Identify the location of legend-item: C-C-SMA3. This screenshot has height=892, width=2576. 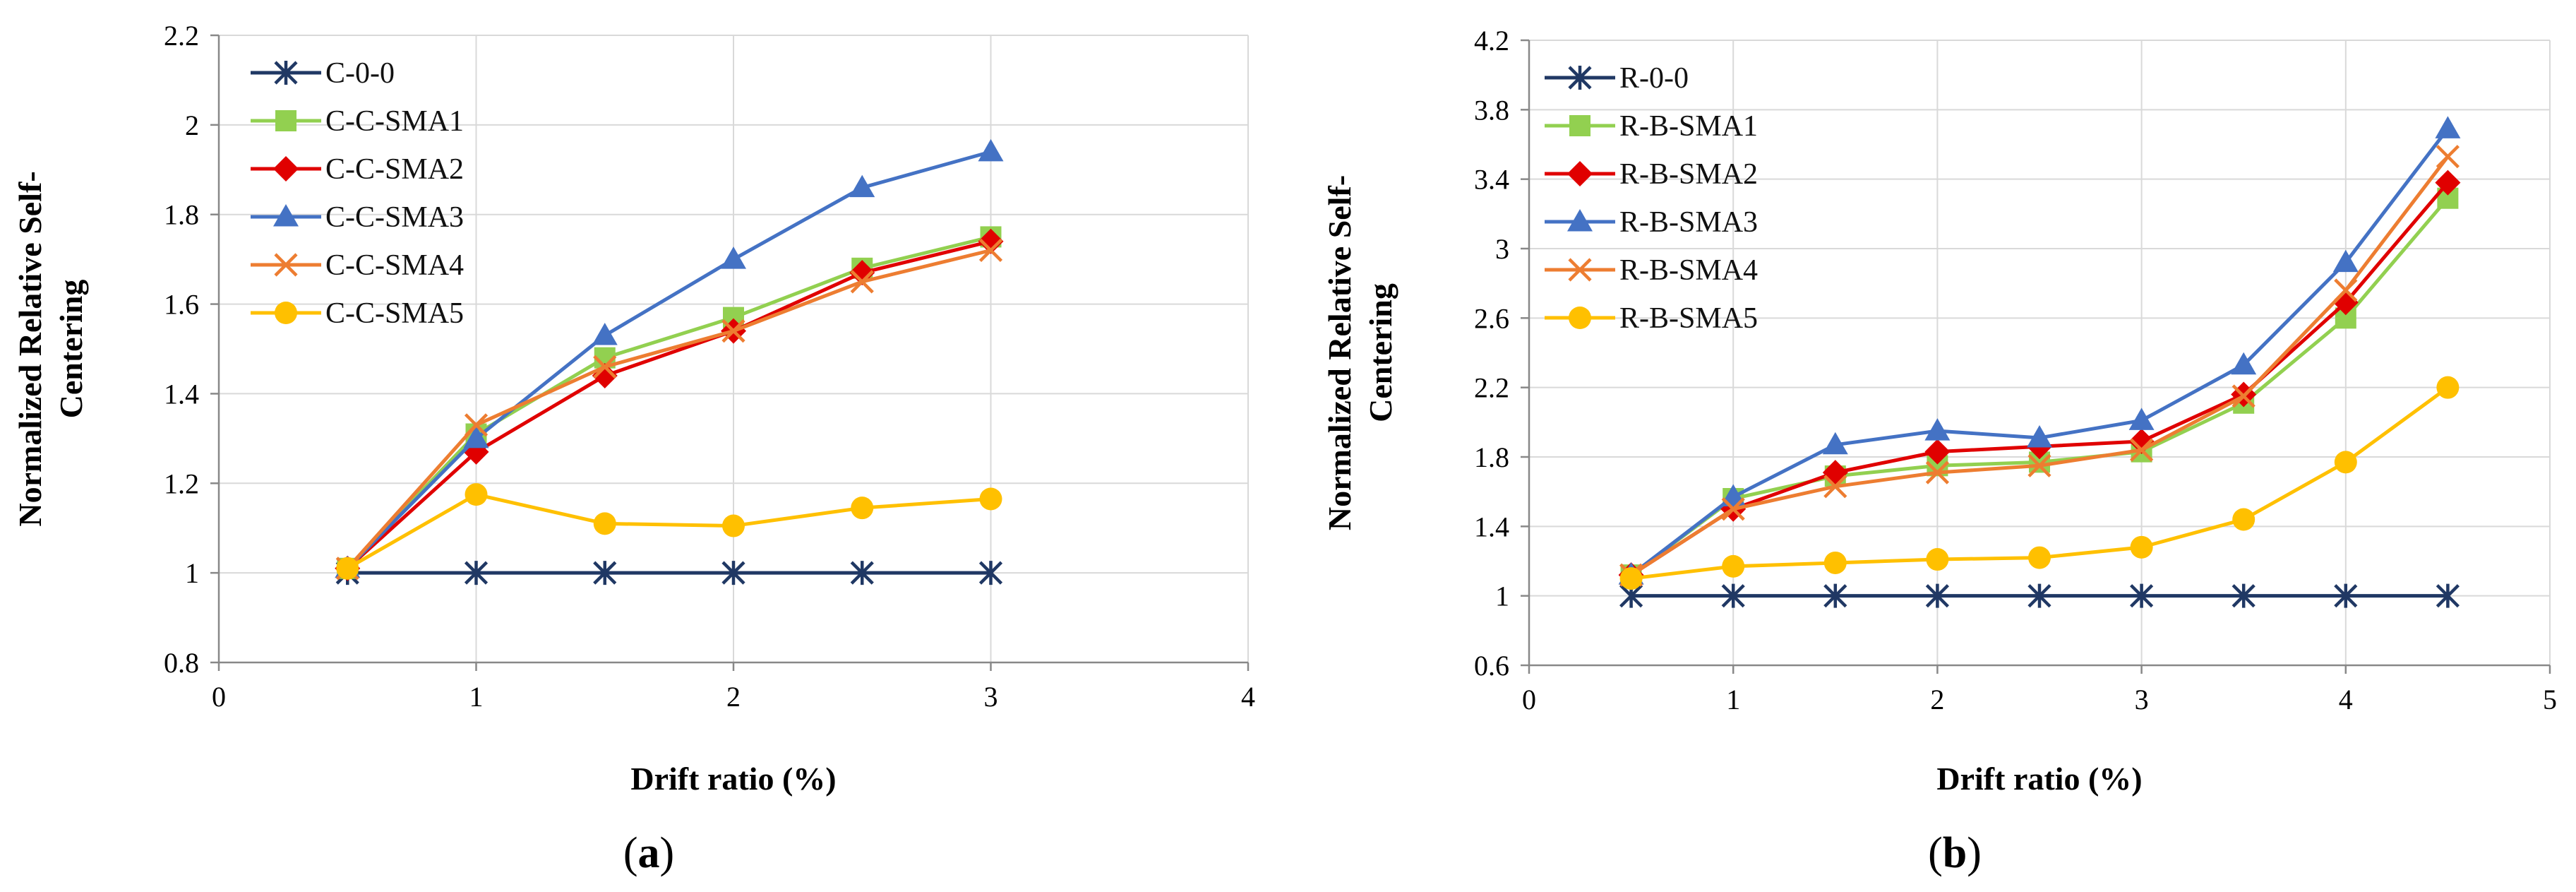
(357, 217).